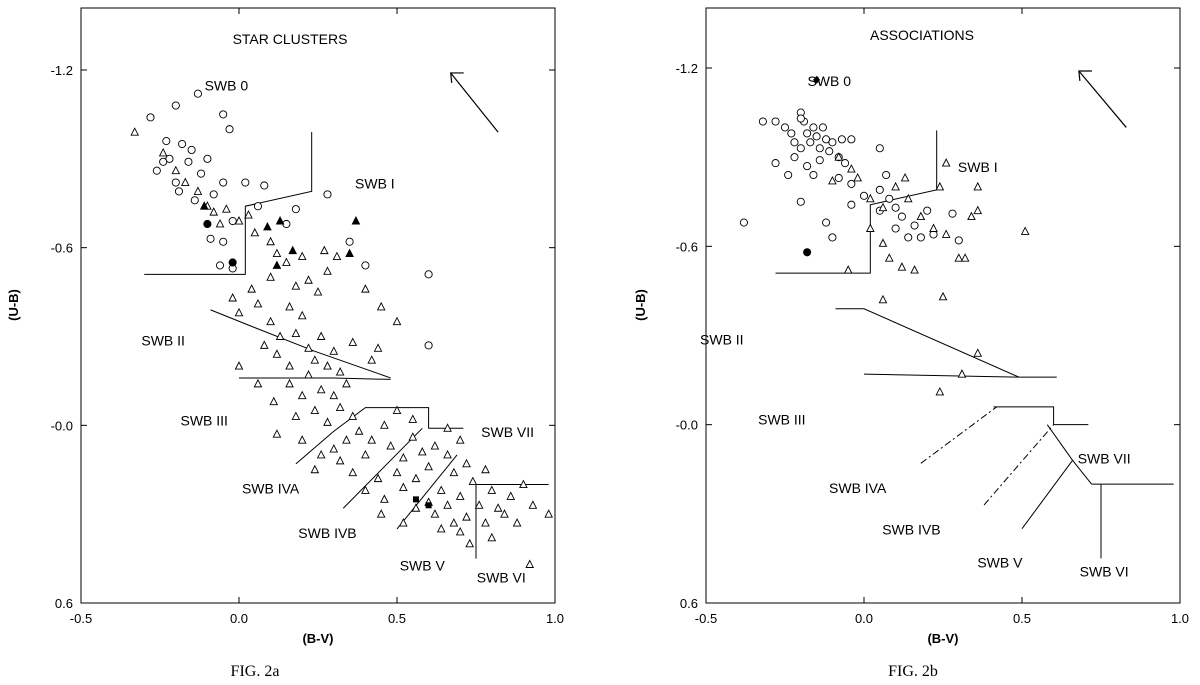 The width and height of the screenshot is (1200, 685). Describe the element at coordinates (62, 70) in the screenshot. I see `y-tick-label: -1.2` at that location.